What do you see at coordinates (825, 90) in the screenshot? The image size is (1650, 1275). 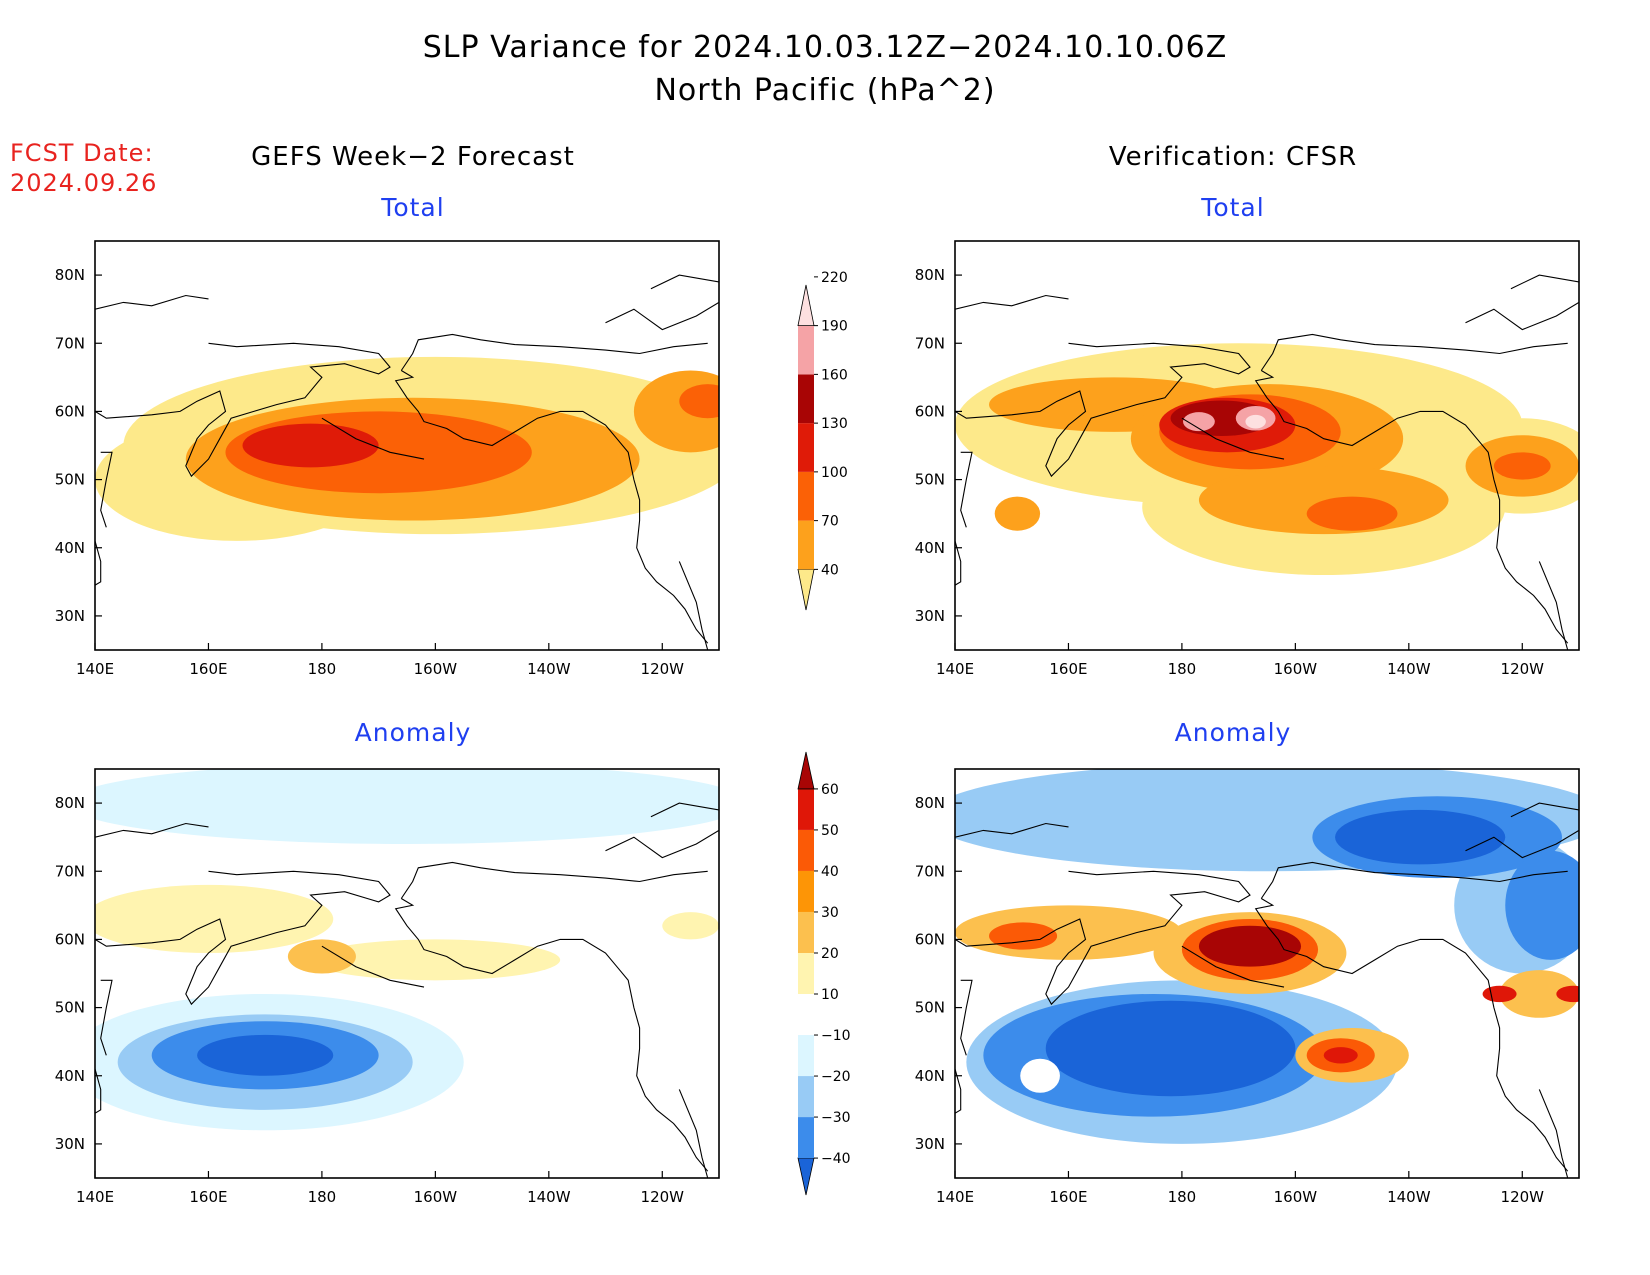 I see `main-title-line-2: North Pacific (hPa^2)` at bounding box center [825, 90].